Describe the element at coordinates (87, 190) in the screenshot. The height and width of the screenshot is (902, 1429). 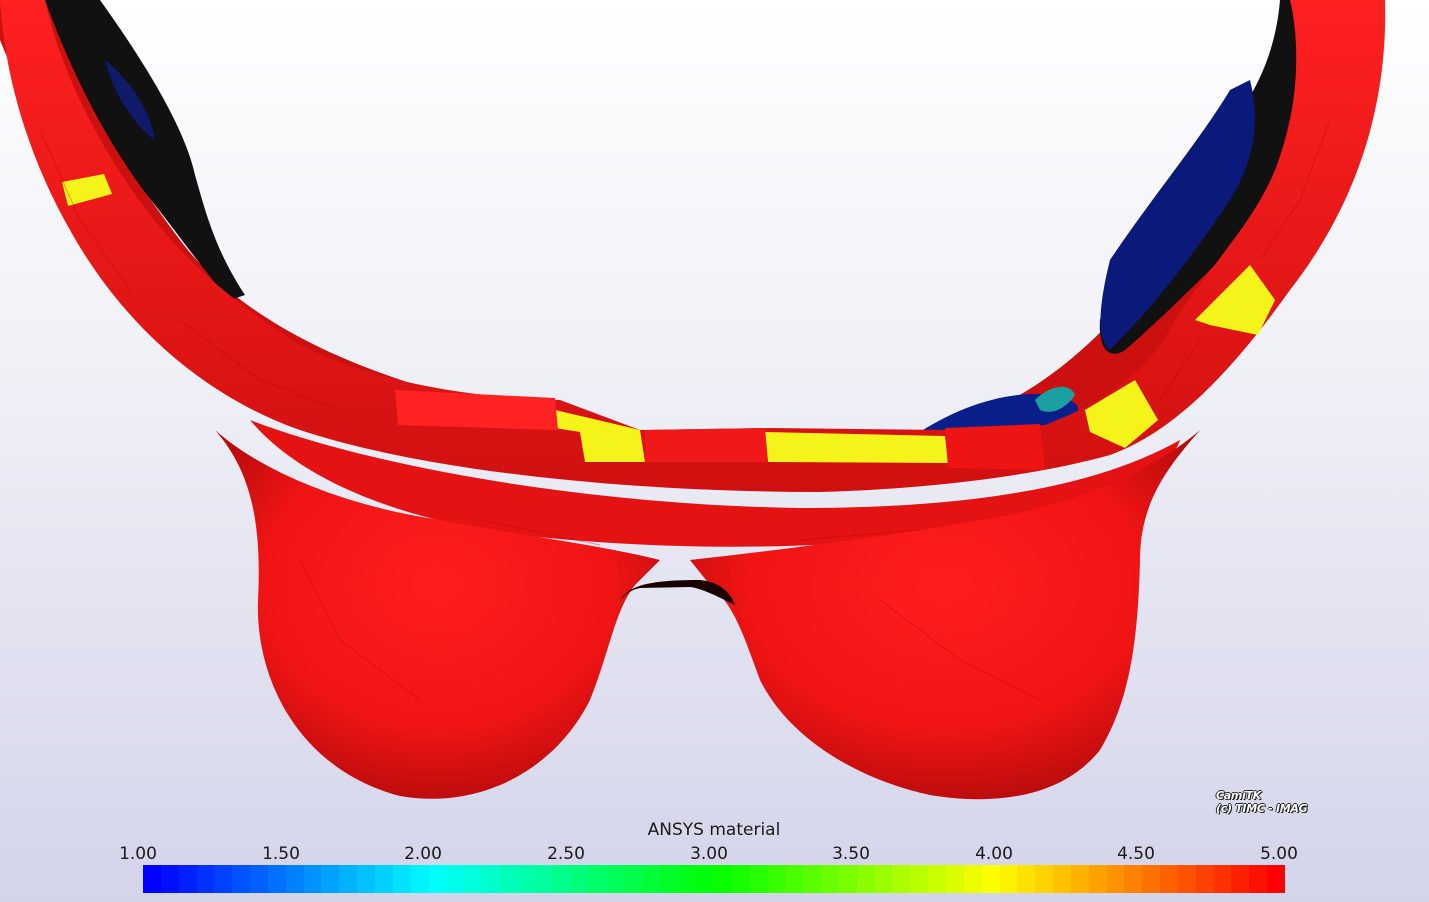
I see `rim-yellow-left` at that location.